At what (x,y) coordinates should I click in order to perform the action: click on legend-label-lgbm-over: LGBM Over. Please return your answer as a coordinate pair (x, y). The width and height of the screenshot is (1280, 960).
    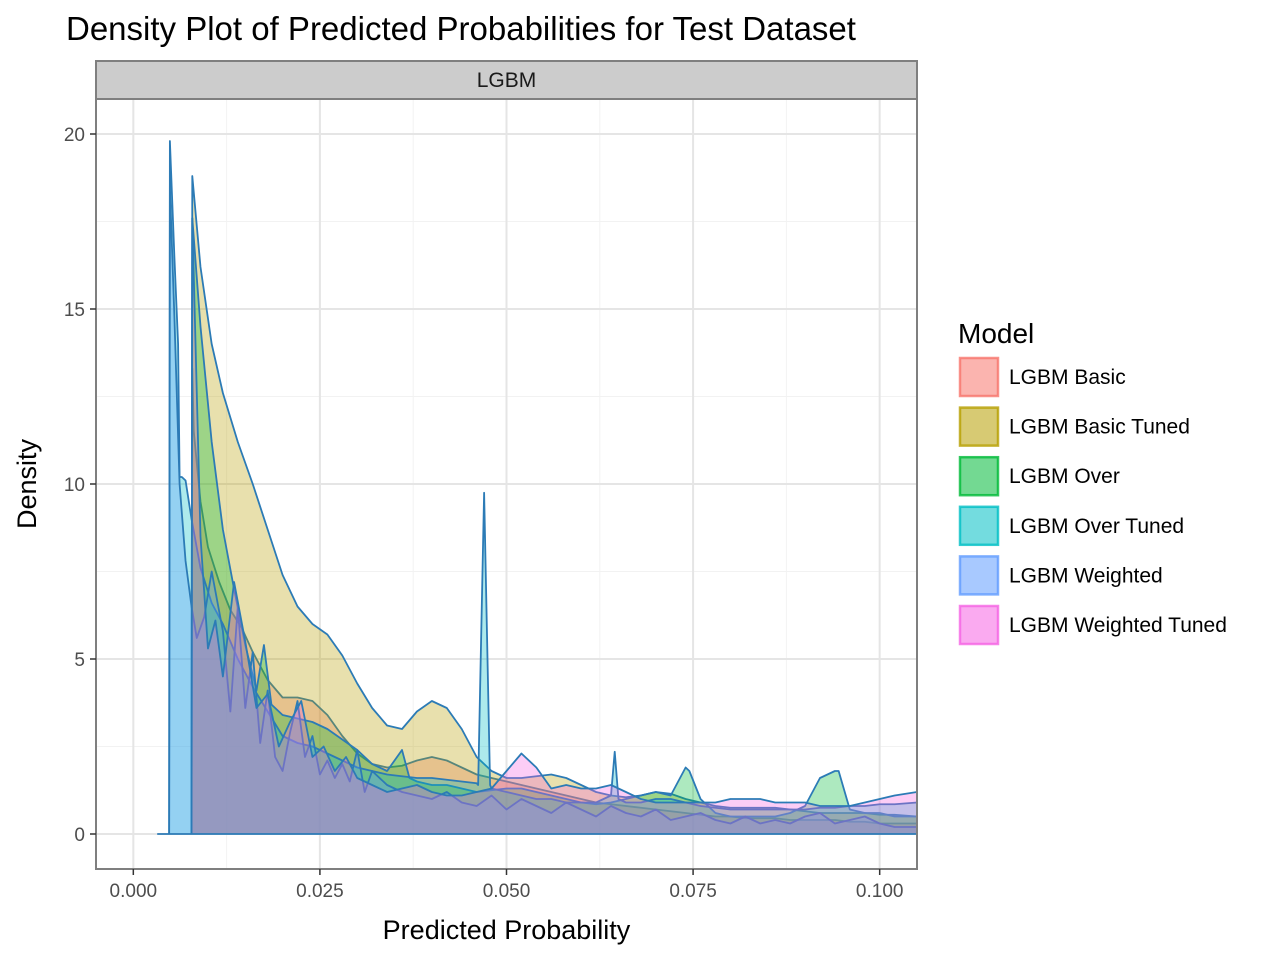
    Looking at the image, I should click on (1064, 476).